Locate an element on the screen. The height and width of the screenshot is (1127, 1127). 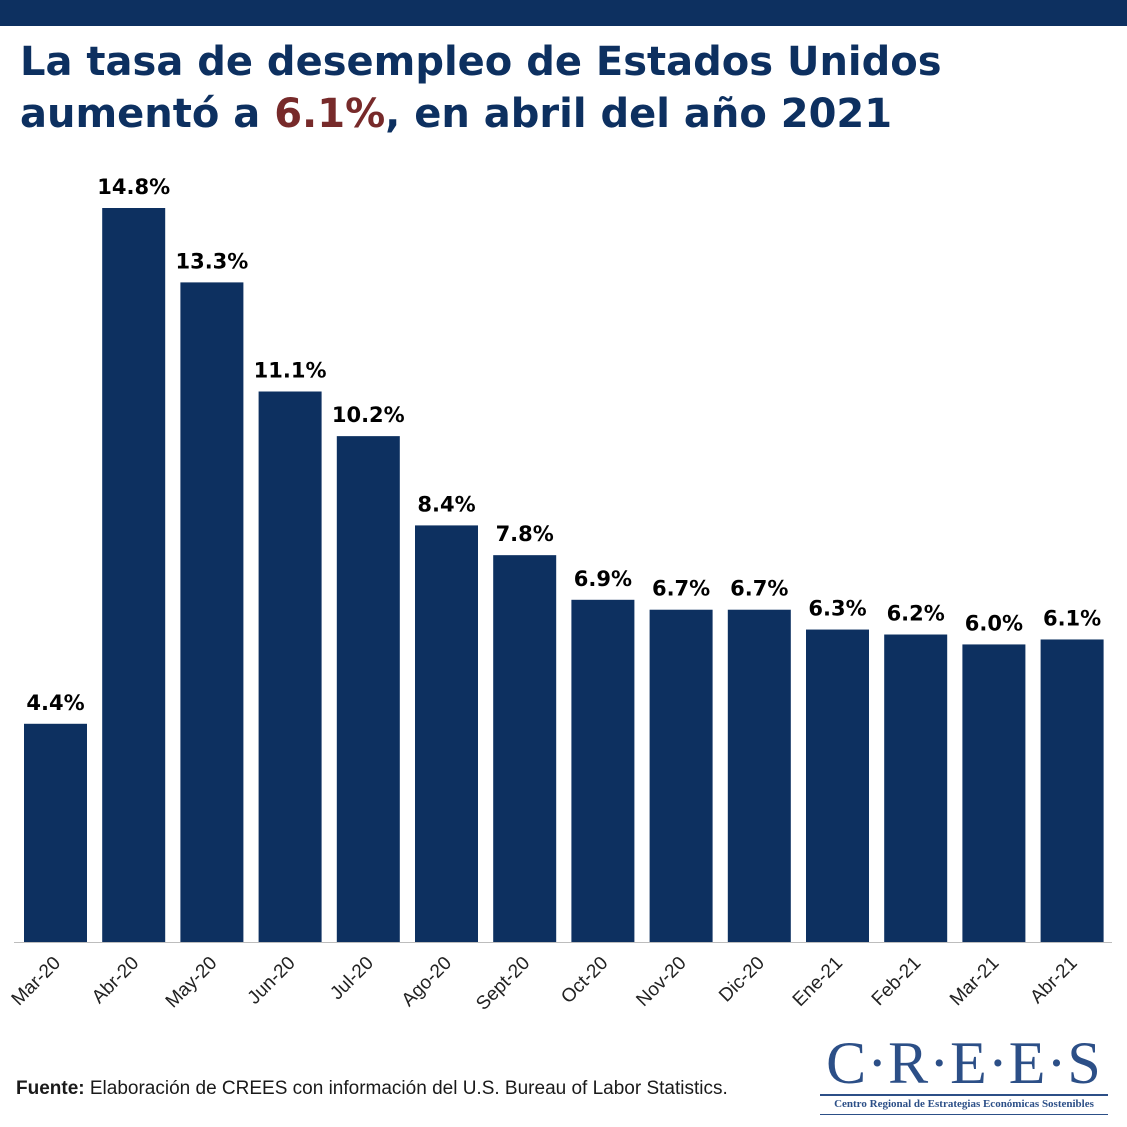
tick-label-nov-20: Nov-20 is located at coordinates (661, 982).